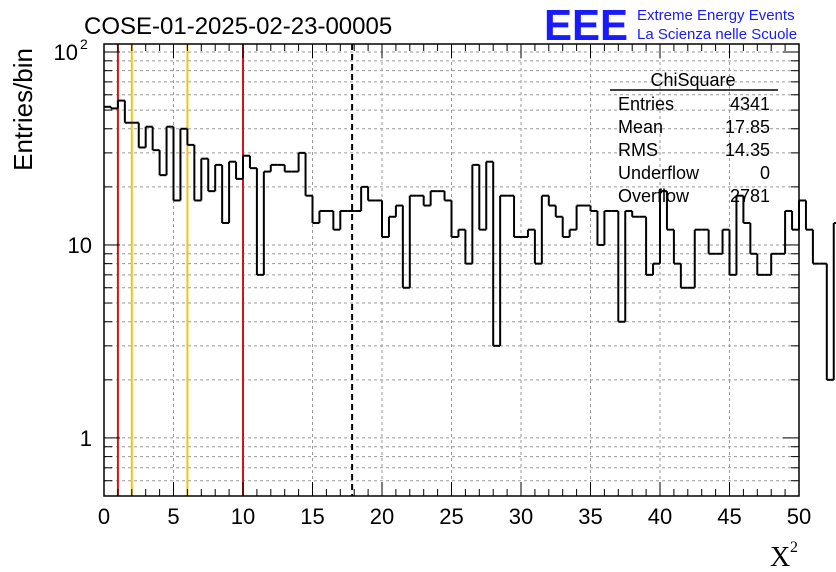  What do you see at coordinates (590, 516) in the screenshot?
I see `x-tick-label: 35` at bounding box center [590, 516].